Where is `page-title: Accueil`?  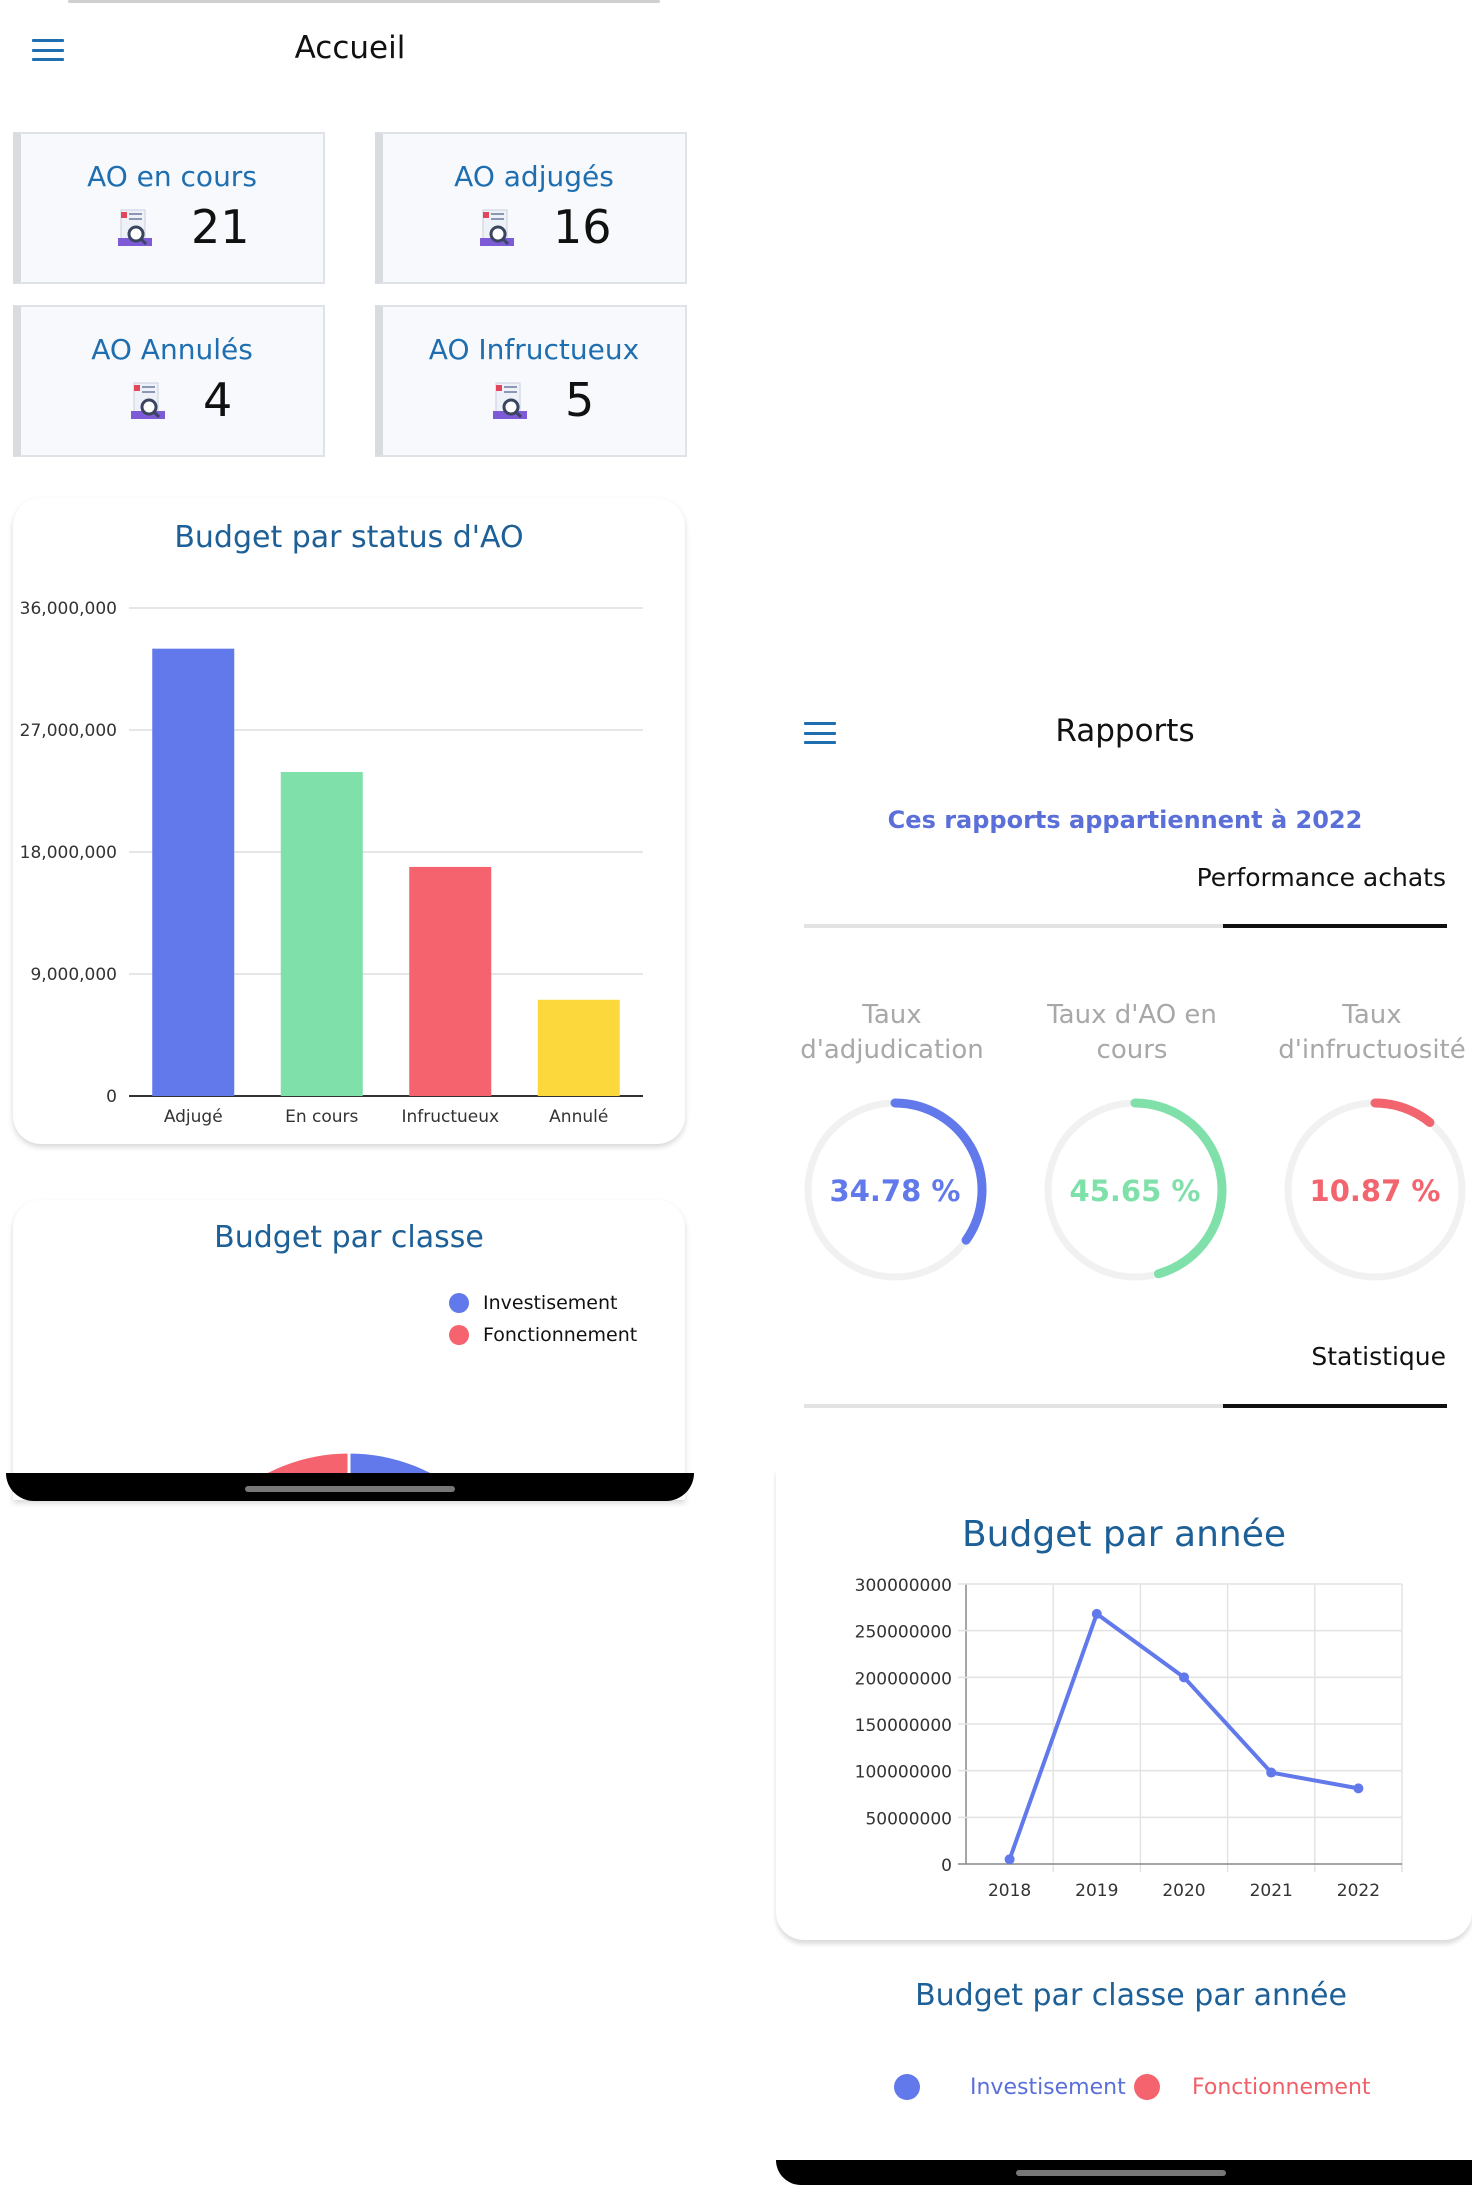 page-title: Accueil is located at coordinates (350, 48).